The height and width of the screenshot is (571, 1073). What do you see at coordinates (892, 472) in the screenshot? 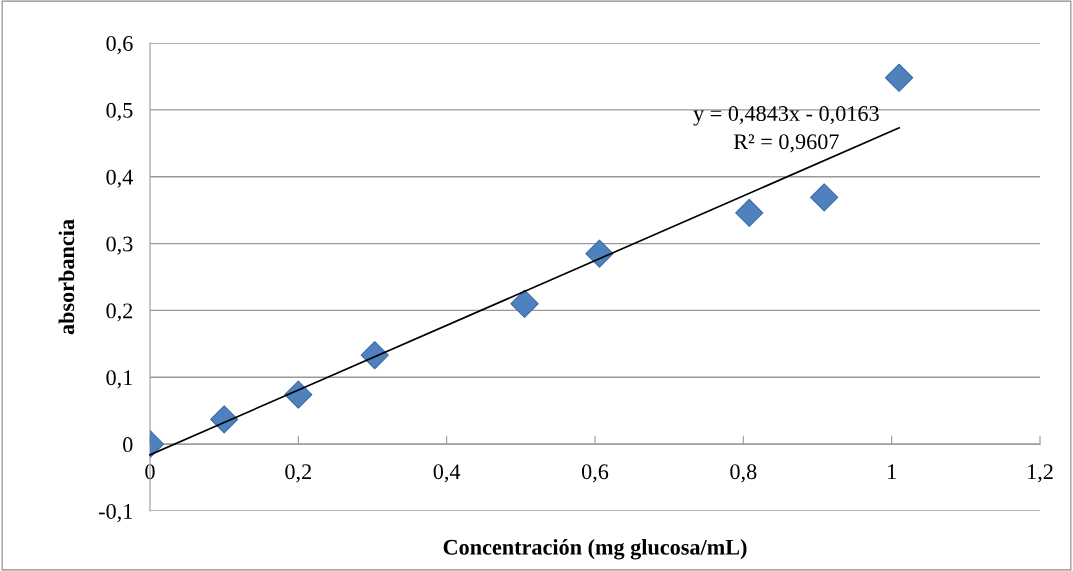
I see `x-tick-label: 1` at bounding box center [892, 472].